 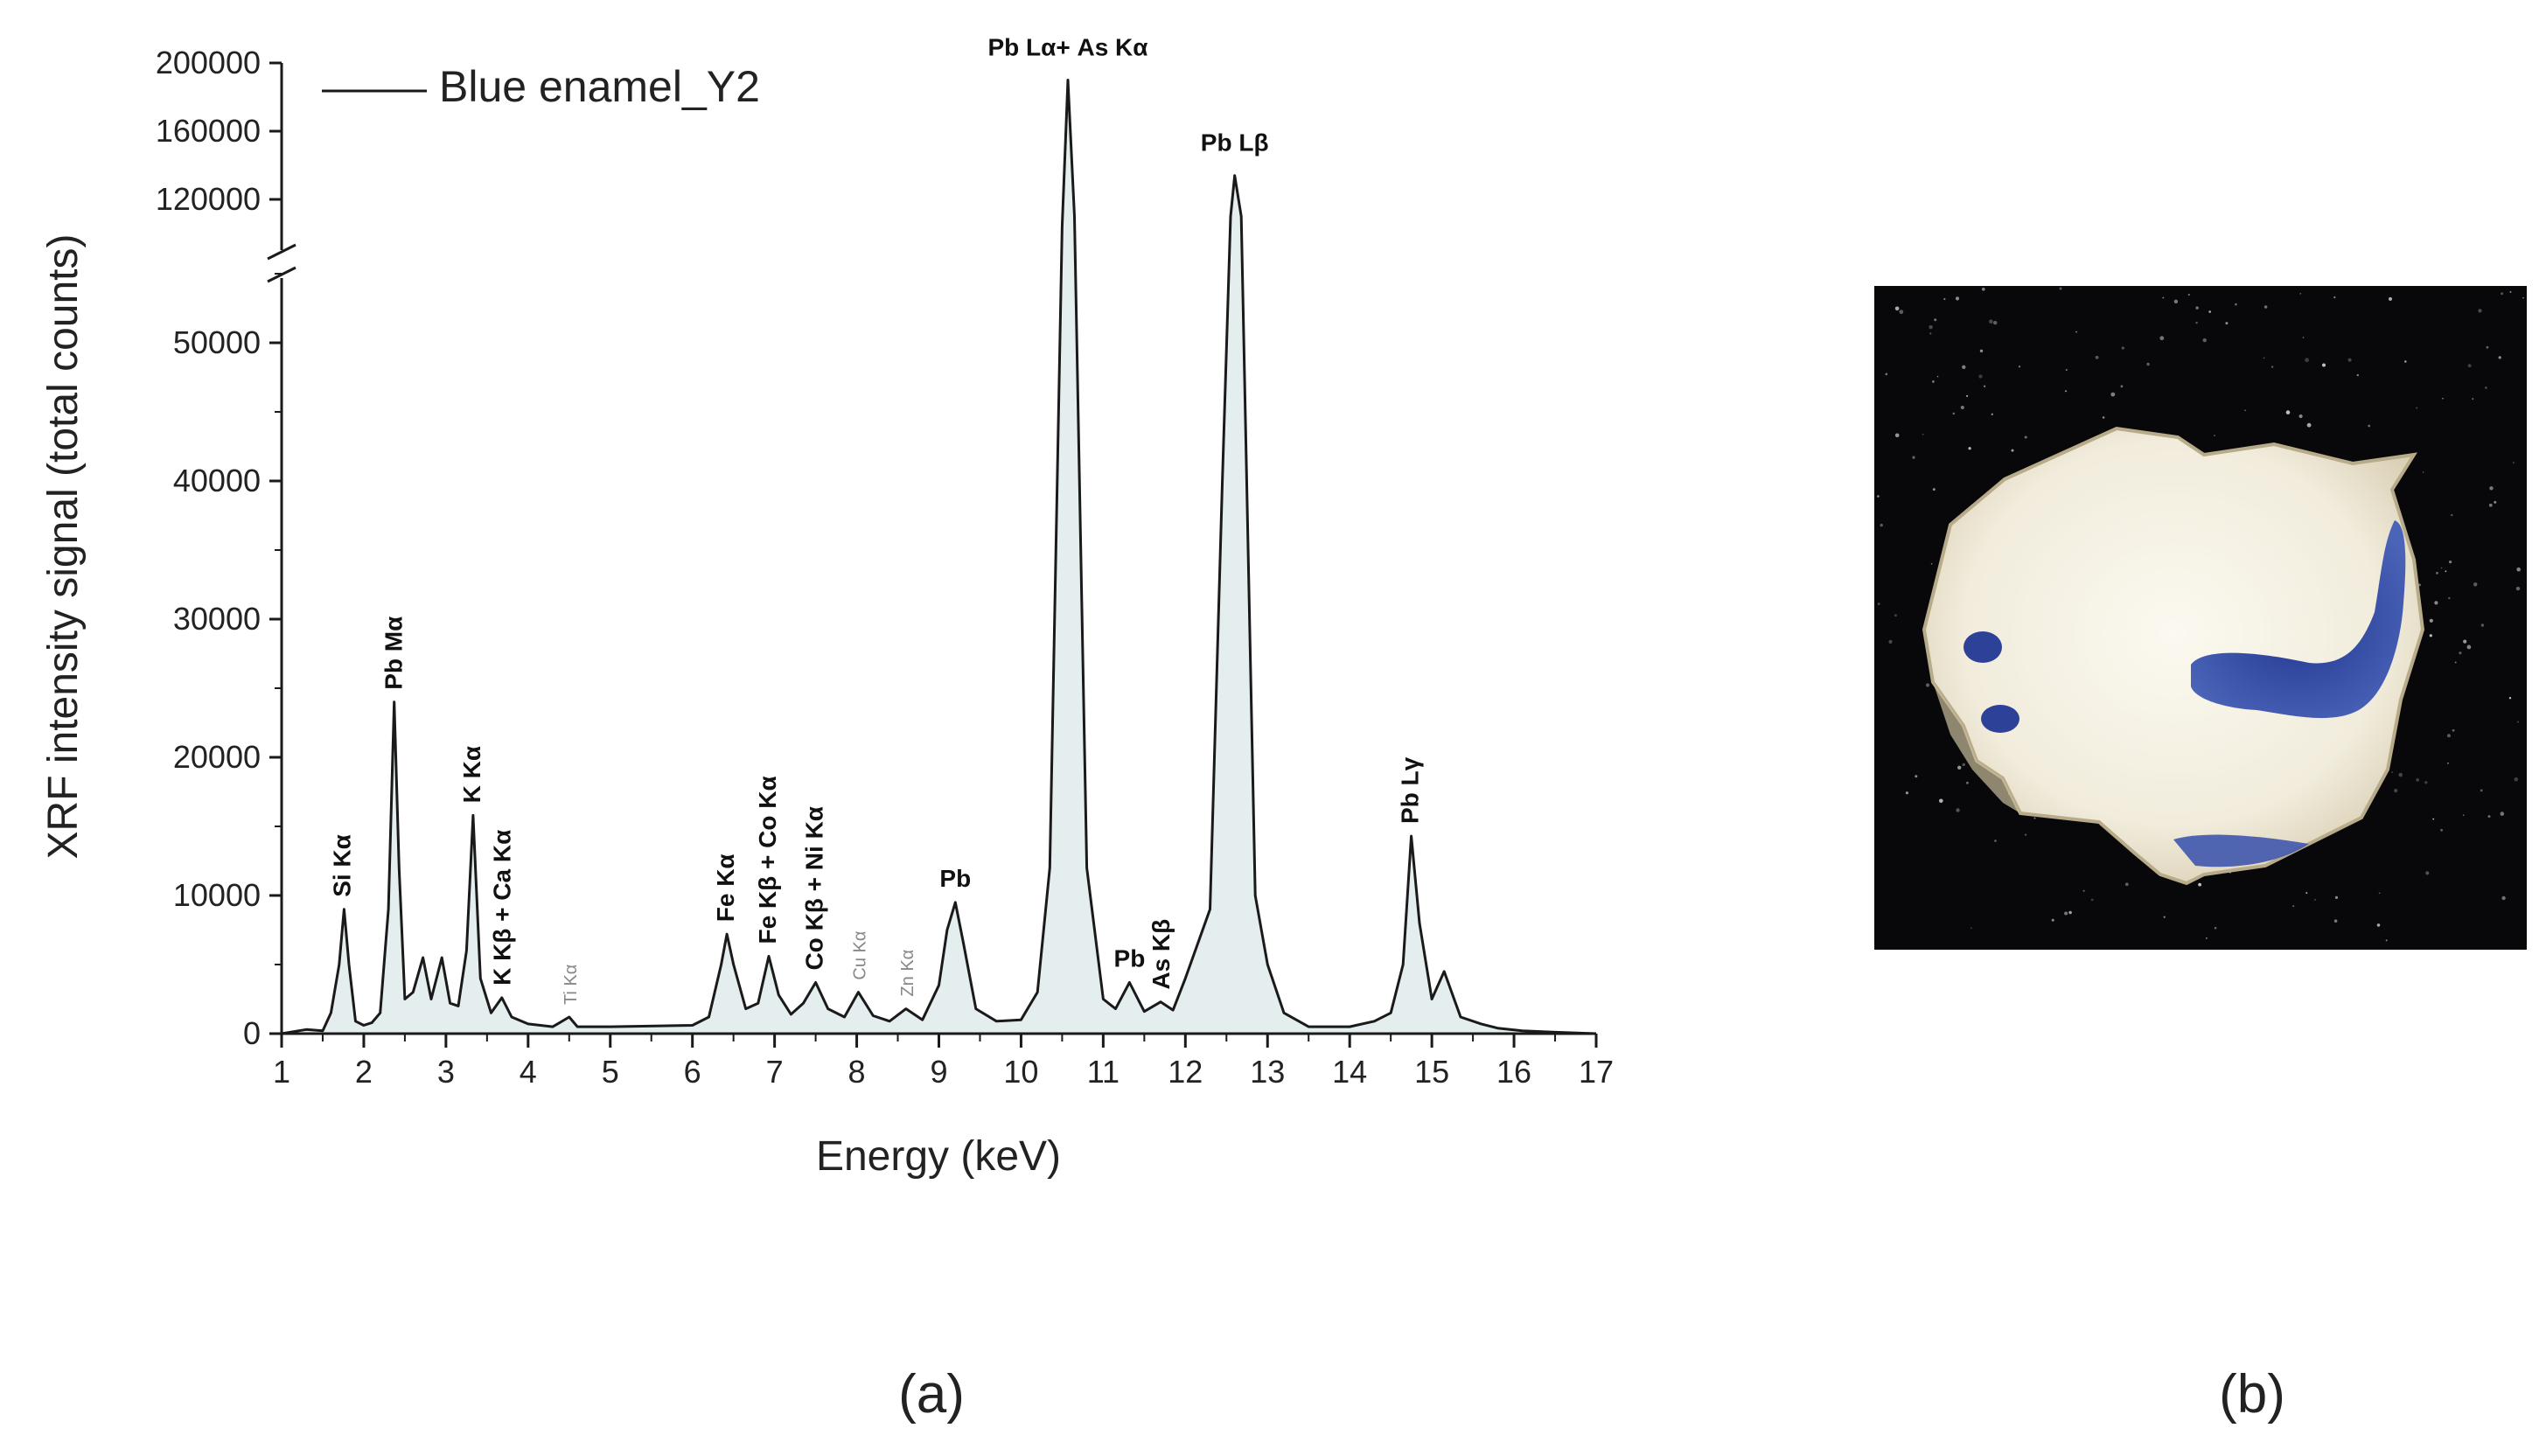 What do you see at coordinates (1235, 143) in the screenshot?
I see `peak-label: Pb Lβ` at bounding box center [1235, 143].